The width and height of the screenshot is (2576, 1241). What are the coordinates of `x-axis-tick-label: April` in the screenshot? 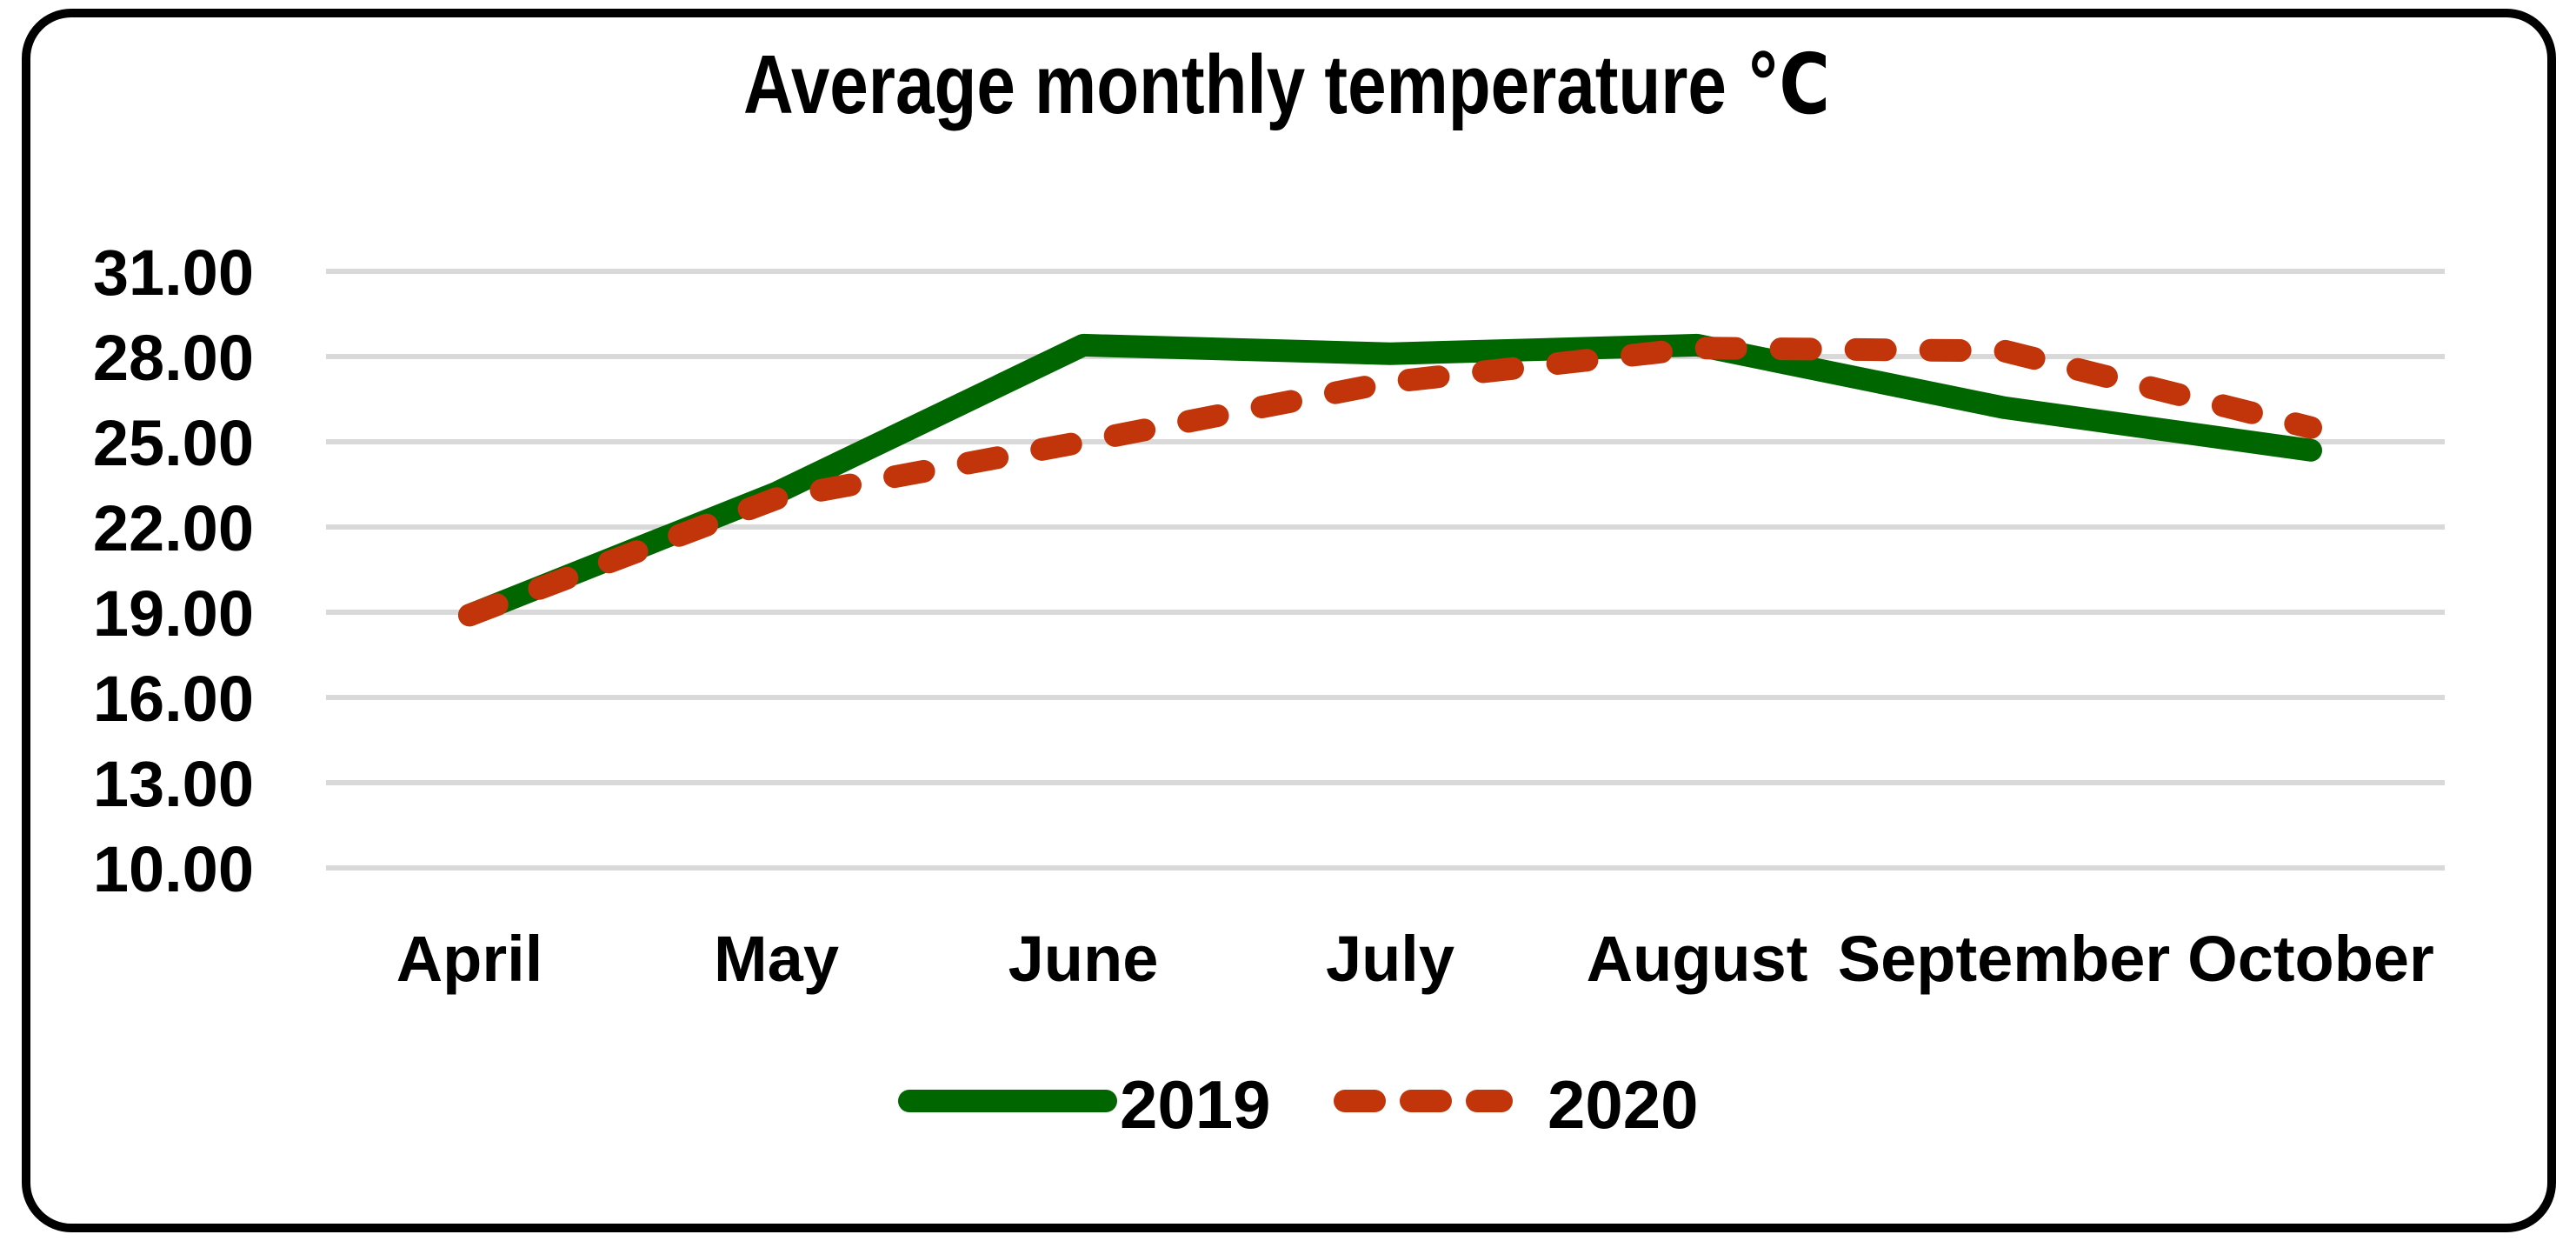 It's located at (469, 959).